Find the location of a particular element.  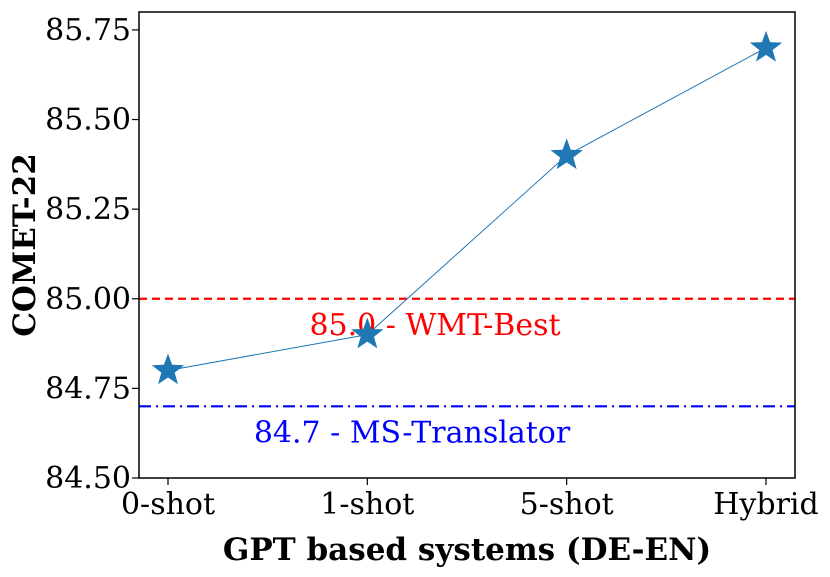

y-tick-label: 84.50 is located at coordinates (88, 478).